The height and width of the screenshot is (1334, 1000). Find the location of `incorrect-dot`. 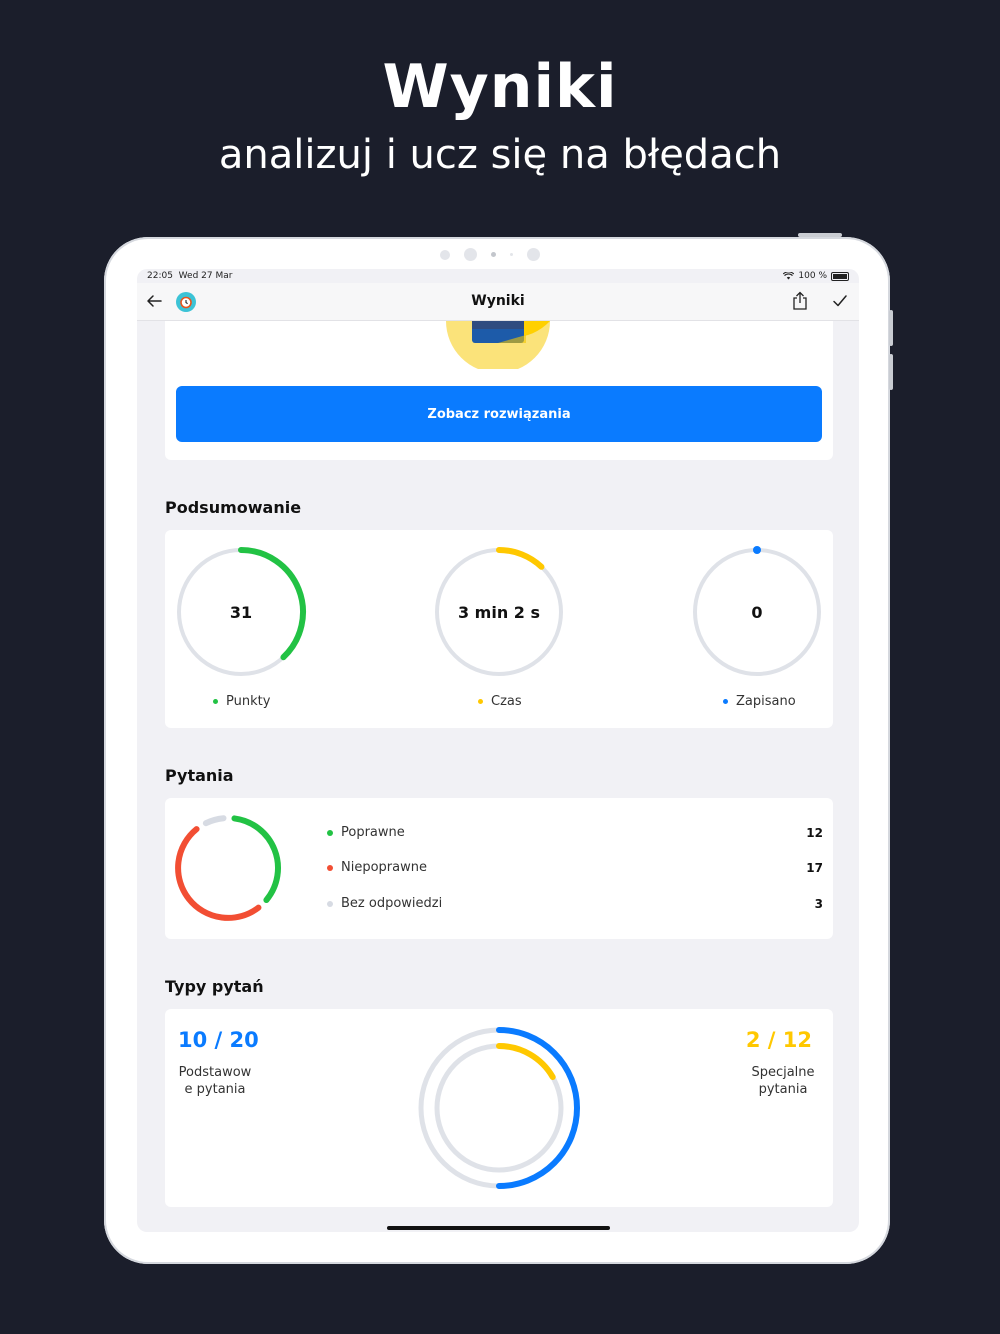

incorrect-dot is located at coordinates (330, 867).